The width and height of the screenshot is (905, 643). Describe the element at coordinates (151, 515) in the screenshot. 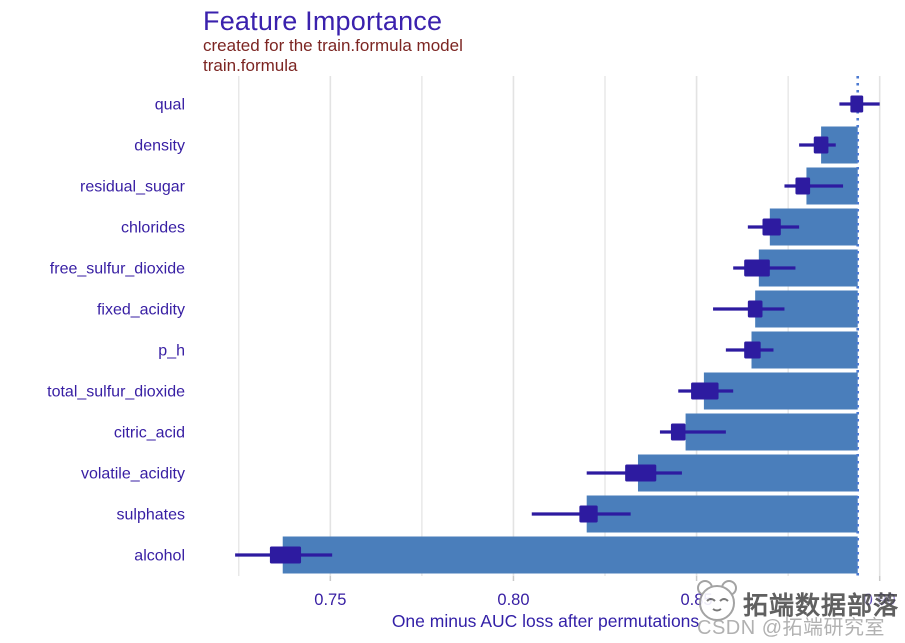

I see `y-axis-label-sulphates: sulphates` at that location.